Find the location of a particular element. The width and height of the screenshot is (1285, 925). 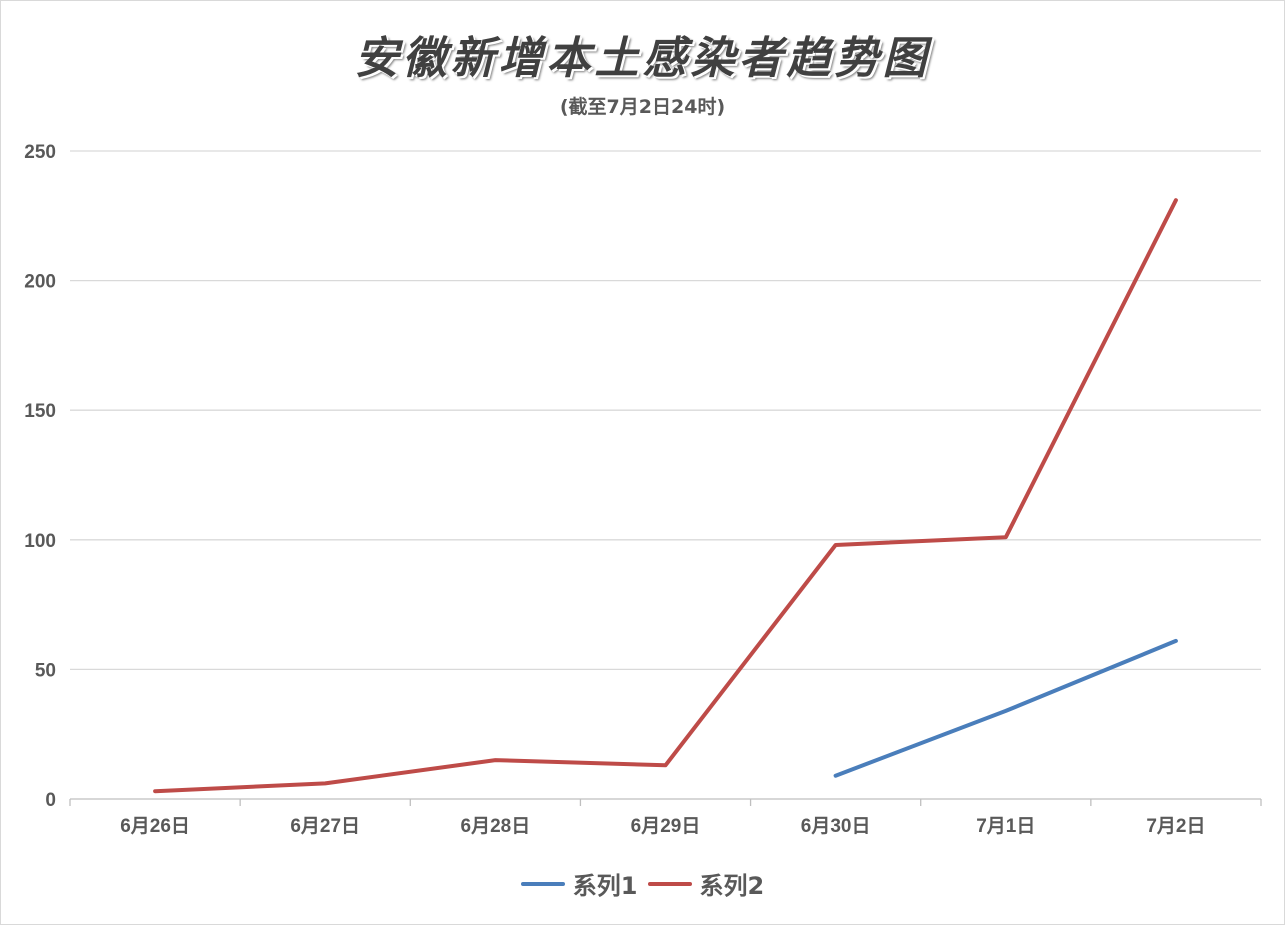

legend-label-series-2: 系列2 is located at coordinates (732, 886).